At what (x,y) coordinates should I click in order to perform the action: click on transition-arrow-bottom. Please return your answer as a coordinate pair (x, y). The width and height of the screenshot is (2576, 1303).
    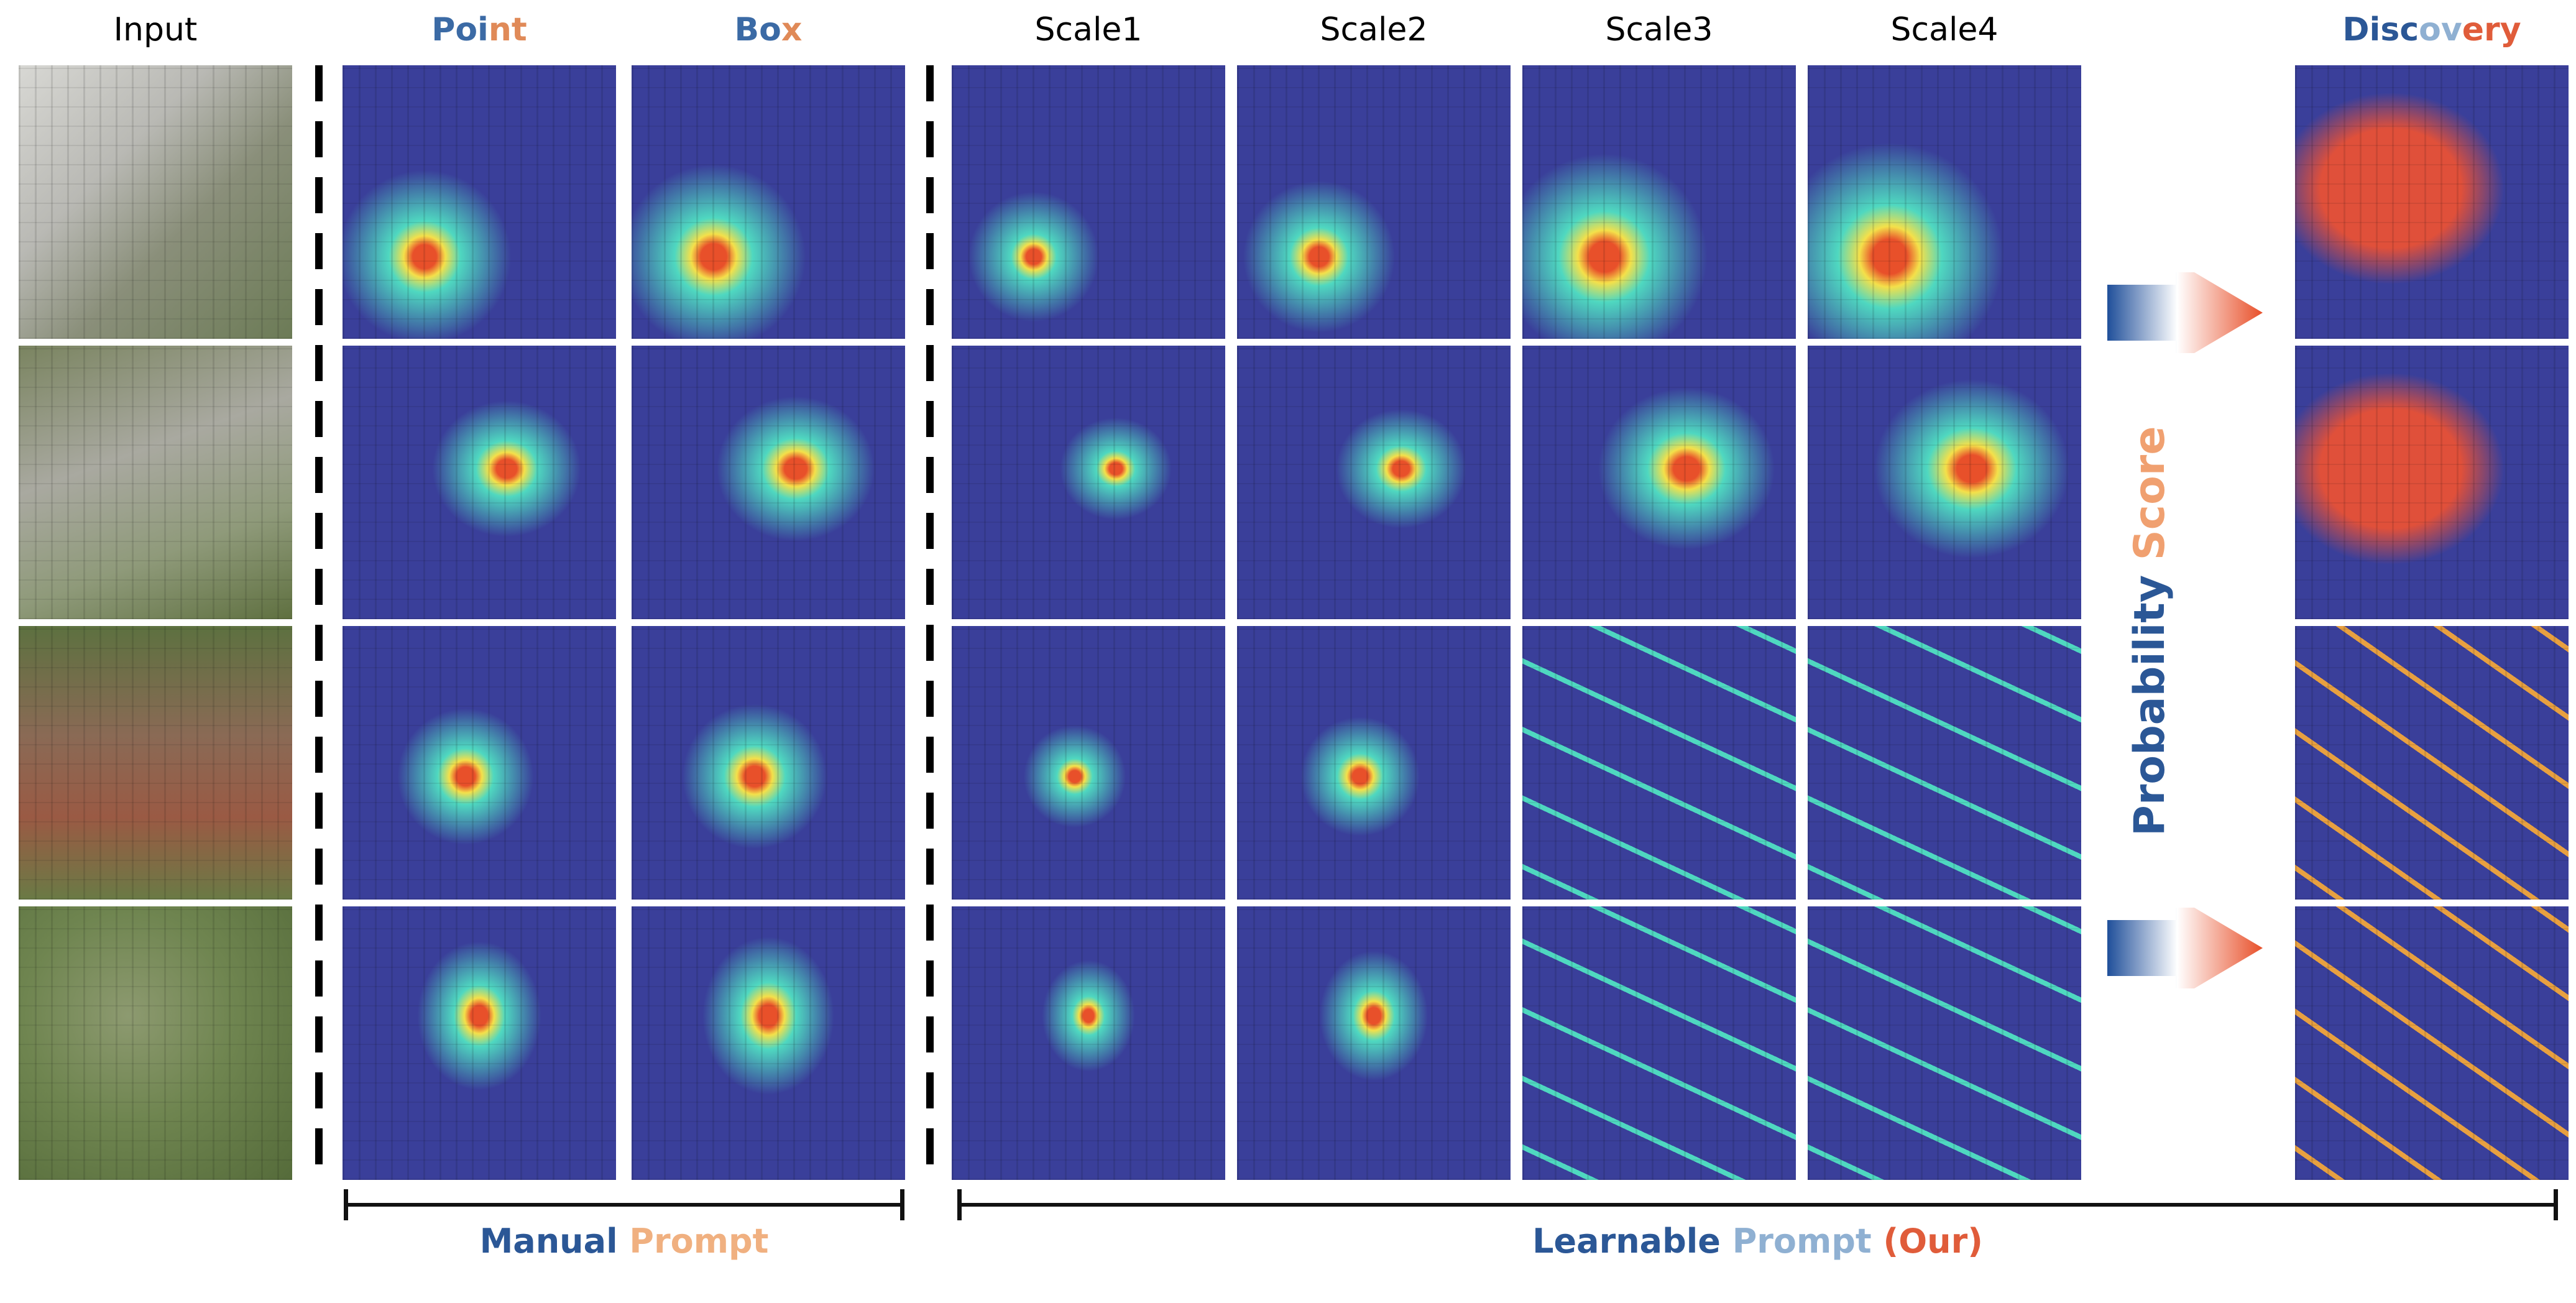
    Looking at the image, I should click on (2185, 948).